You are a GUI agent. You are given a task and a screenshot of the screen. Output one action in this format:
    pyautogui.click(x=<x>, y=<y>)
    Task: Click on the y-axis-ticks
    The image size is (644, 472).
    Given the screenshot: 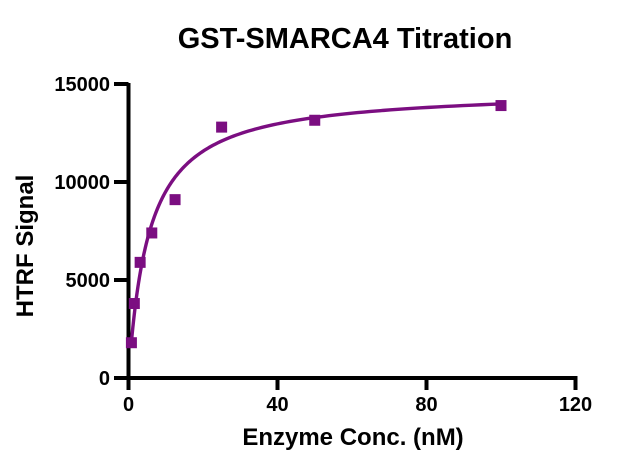 What is the action you would take?
    pyautogui.click(x=121, y=231)
    